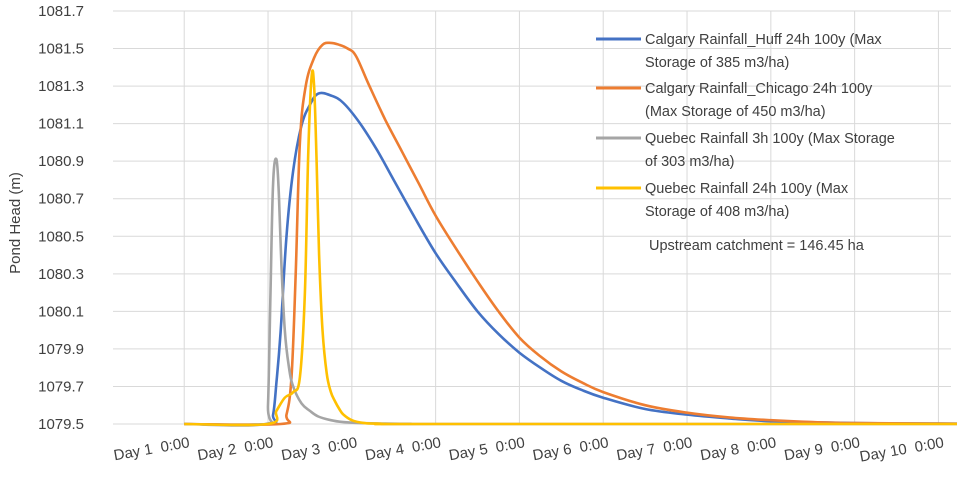 The width and height of the screenshot is (957, 492). What do you see at coordinates (747, 189) in the screenshot?
I see `legend-label-4: Quebec Rainfall 24h 100y (Max` at bounding box center [747, 189].